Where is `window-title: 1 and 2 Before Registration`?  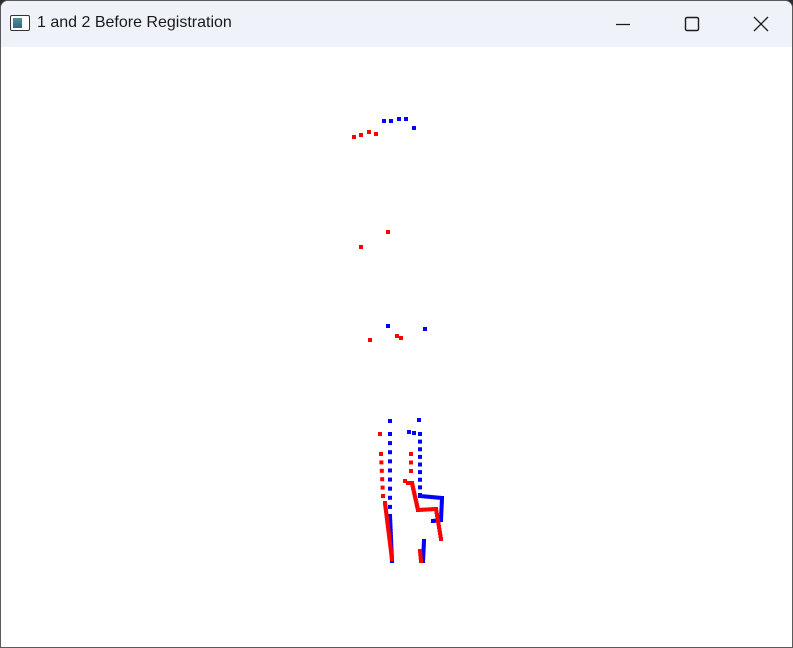
window-title: 1 and 2 Before Registration is located at coordinates (134, 22).